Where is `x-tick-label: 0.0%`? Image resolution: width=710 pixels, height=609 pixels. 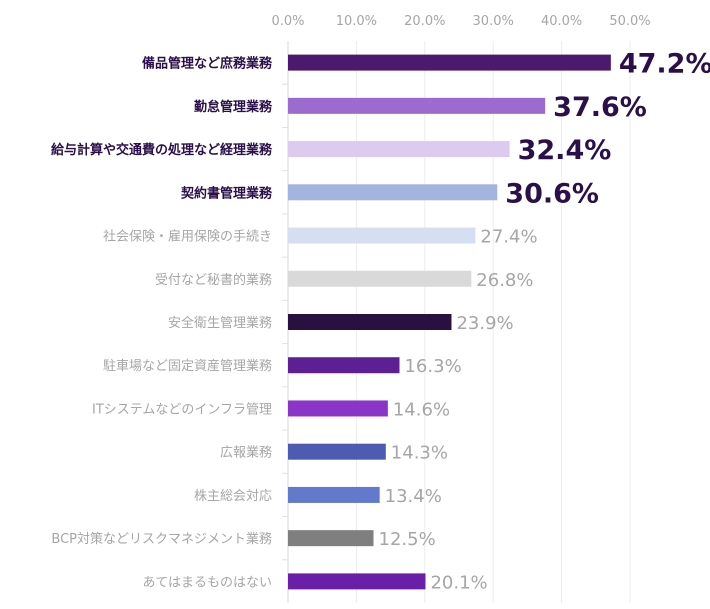
x-tick-label: 0.0% is located at coordinates (287, 21).